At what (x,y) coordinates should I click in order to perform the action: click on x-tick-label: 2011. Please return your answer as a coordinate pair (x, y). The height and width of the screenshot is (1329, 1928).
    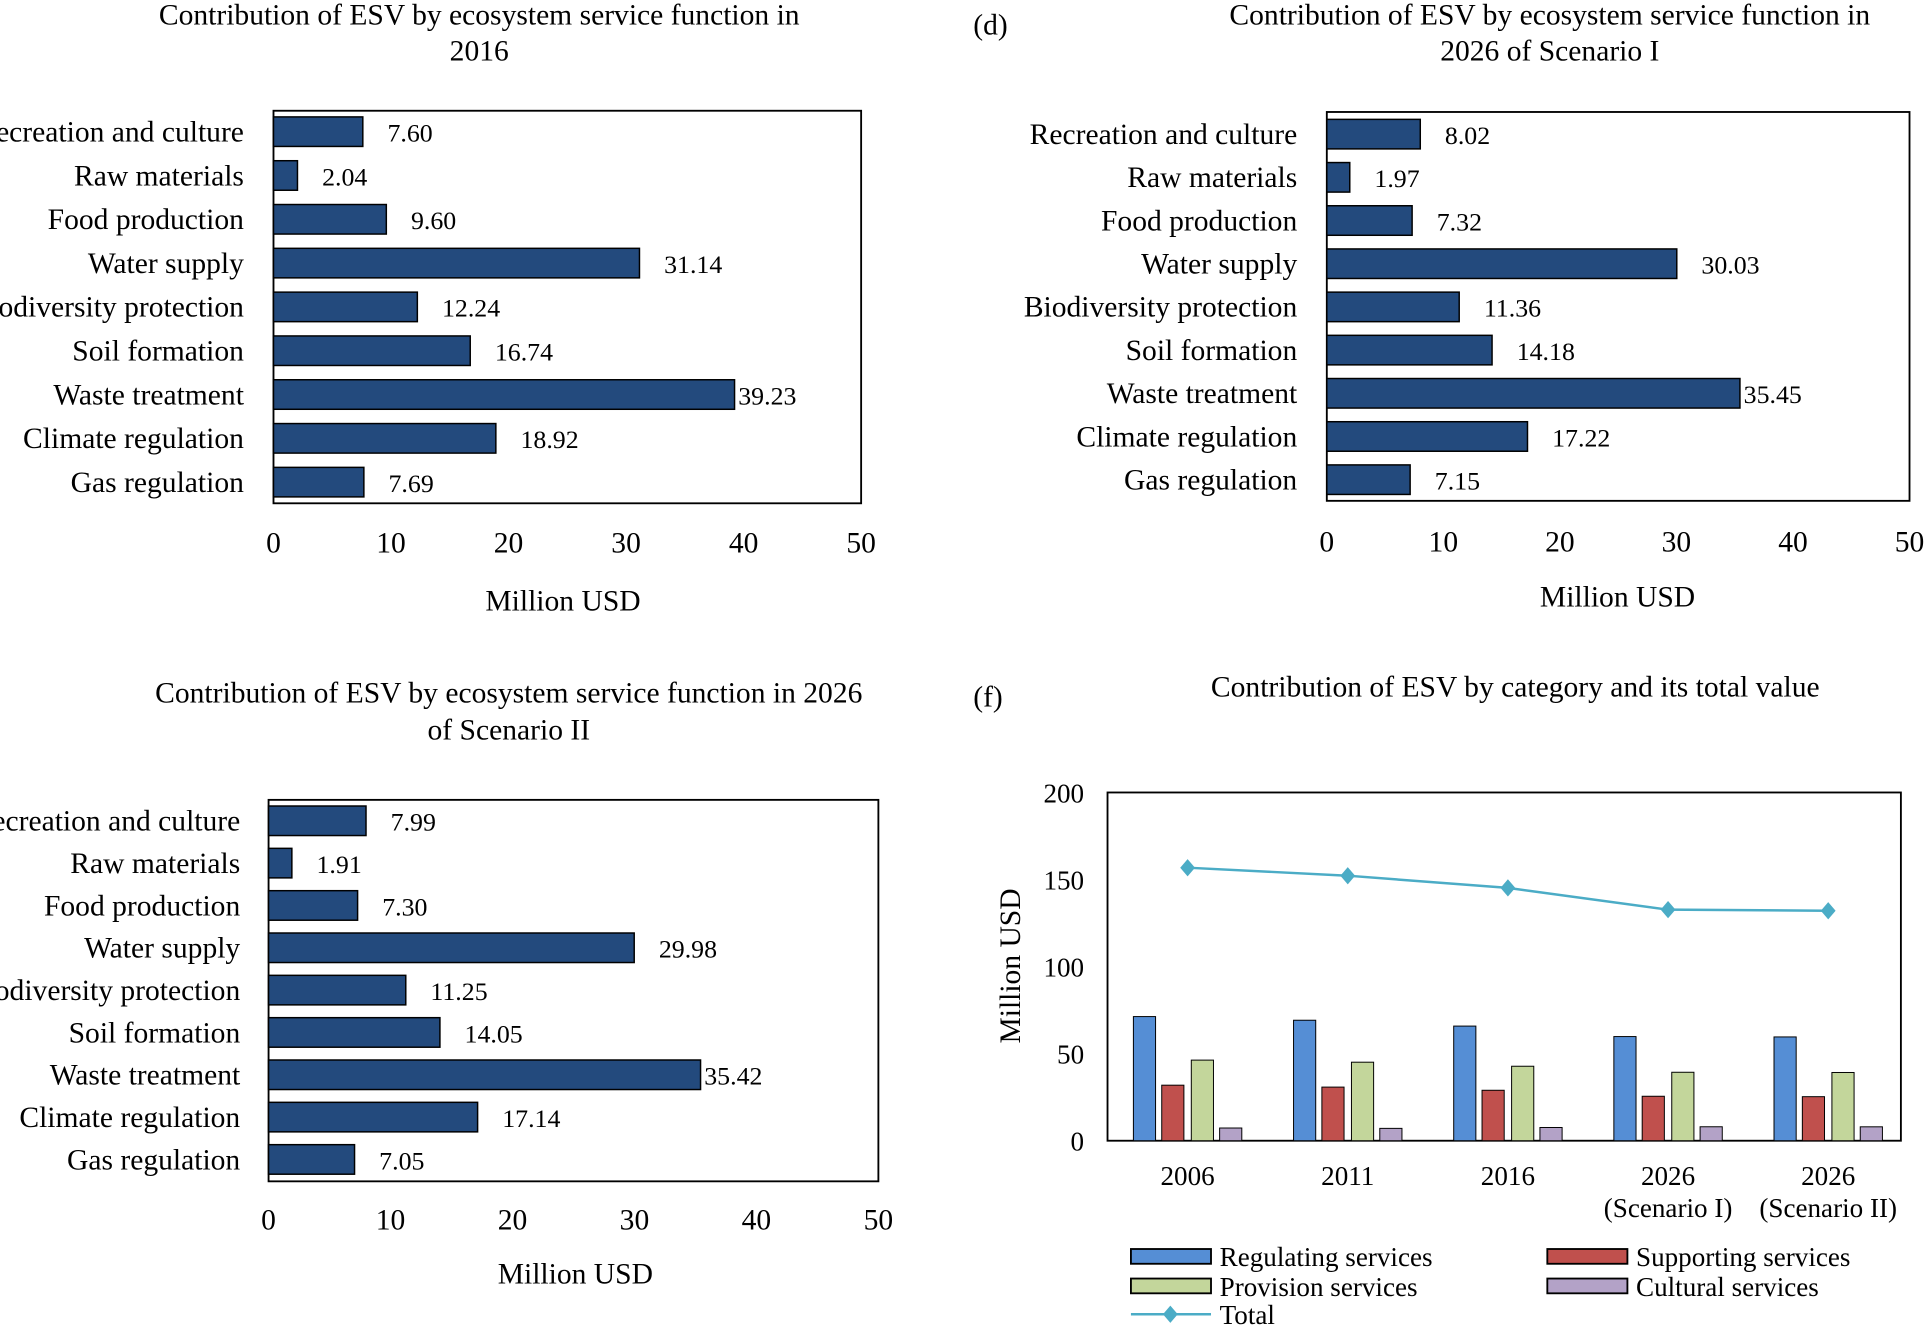
    Looking at the image, I should click on (1347, 1176).